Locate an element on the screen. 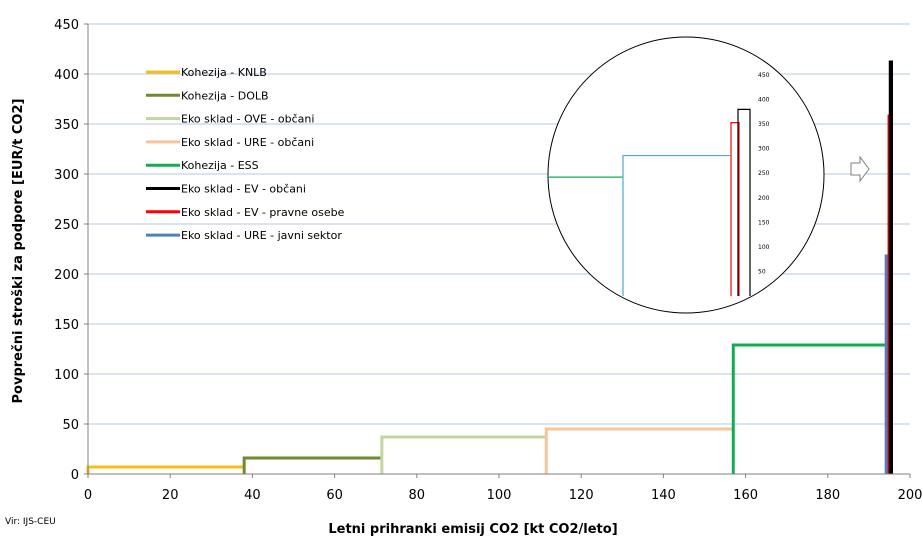 This screenshot has width=923, height=539. y-tick-label: 400 is located at coordinates (66, 75).